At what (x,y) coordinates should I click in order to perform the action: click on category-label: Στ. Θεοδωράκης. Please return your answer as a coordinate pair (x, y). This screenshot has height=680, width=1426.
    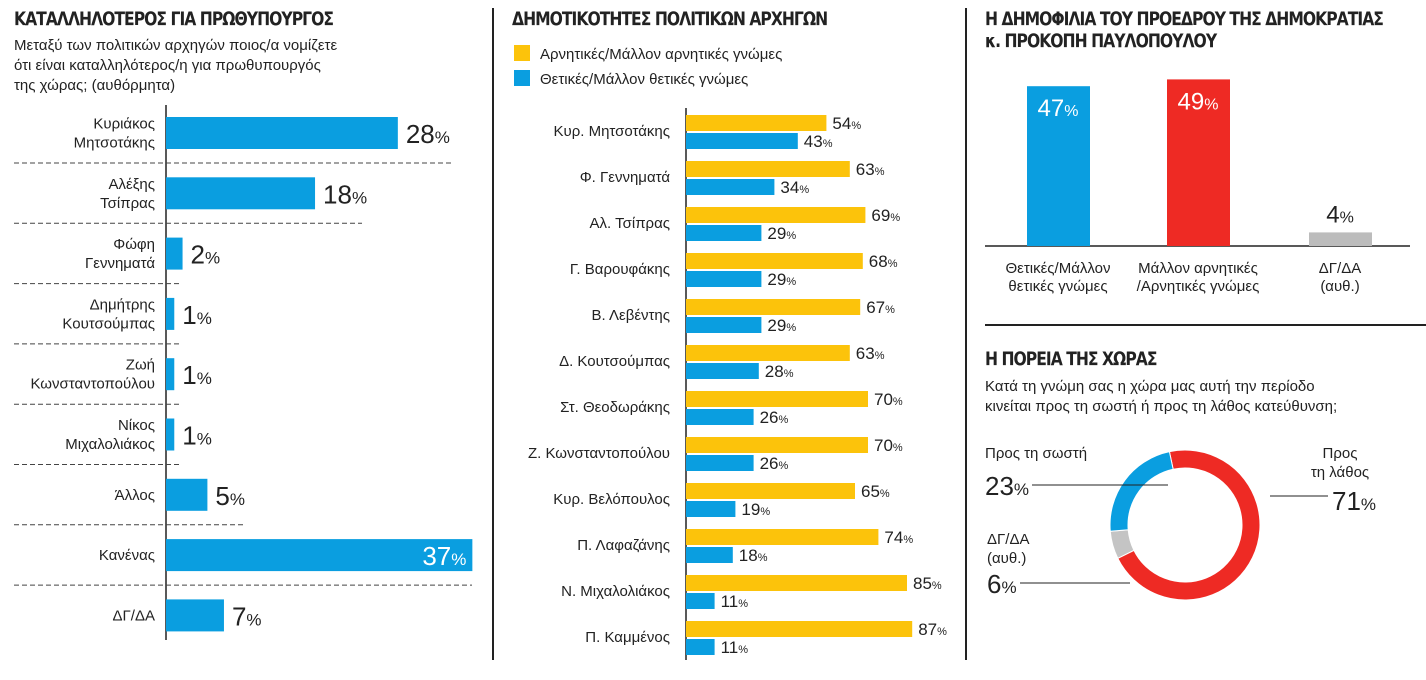
    Looking at the image, I should click on (615, 407).